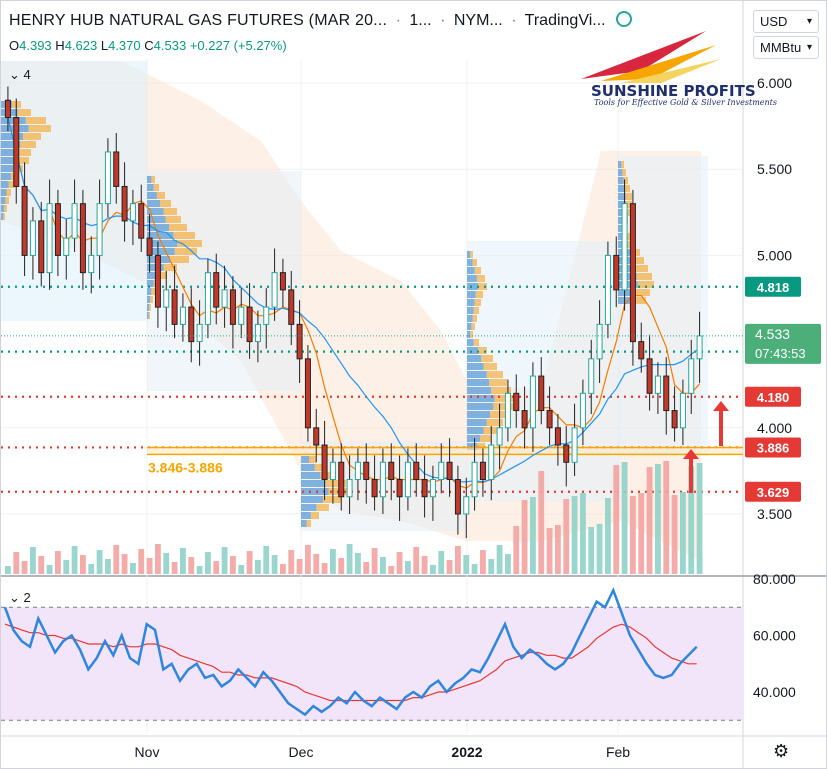 The width and height of the screenshot is (827, 769). What do you see at coordinates (624, 19) in the screenshot?
I see `status-dot-icon` at bounding box center [624, 19].